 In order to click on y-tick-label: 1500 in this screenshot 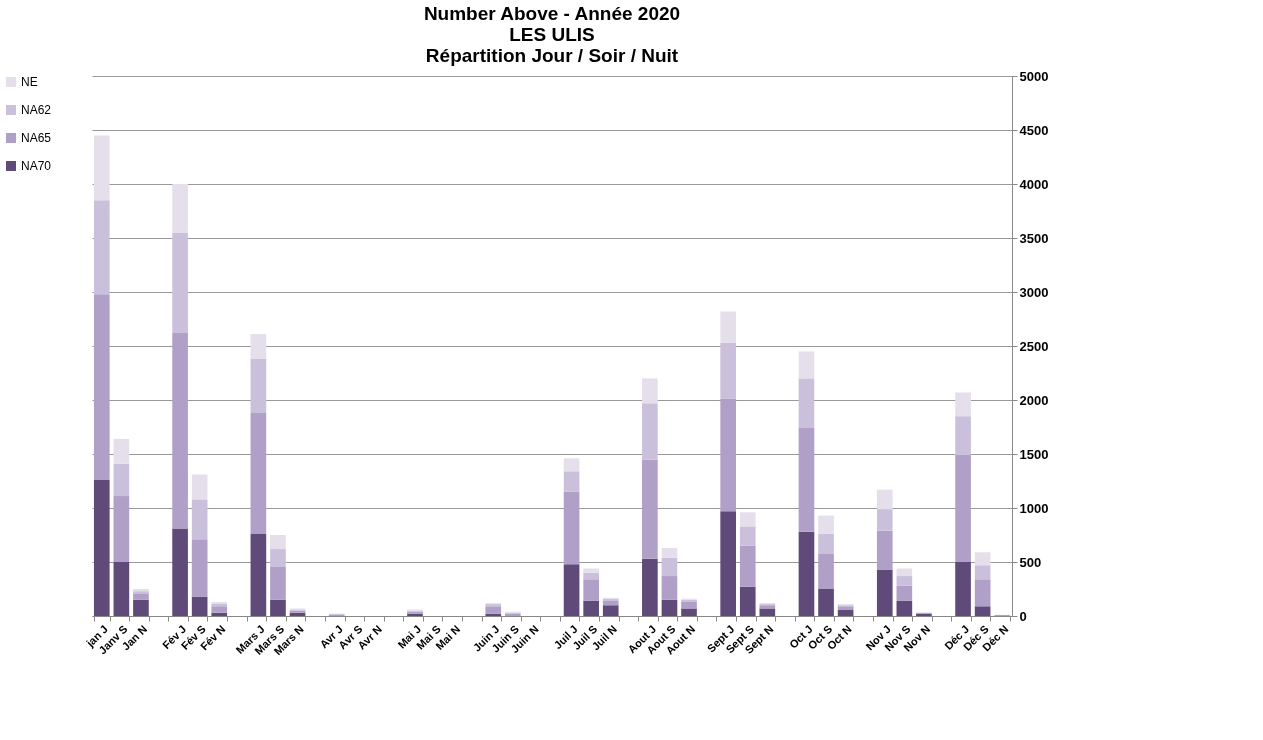, I will do `click(1034, 454)`.